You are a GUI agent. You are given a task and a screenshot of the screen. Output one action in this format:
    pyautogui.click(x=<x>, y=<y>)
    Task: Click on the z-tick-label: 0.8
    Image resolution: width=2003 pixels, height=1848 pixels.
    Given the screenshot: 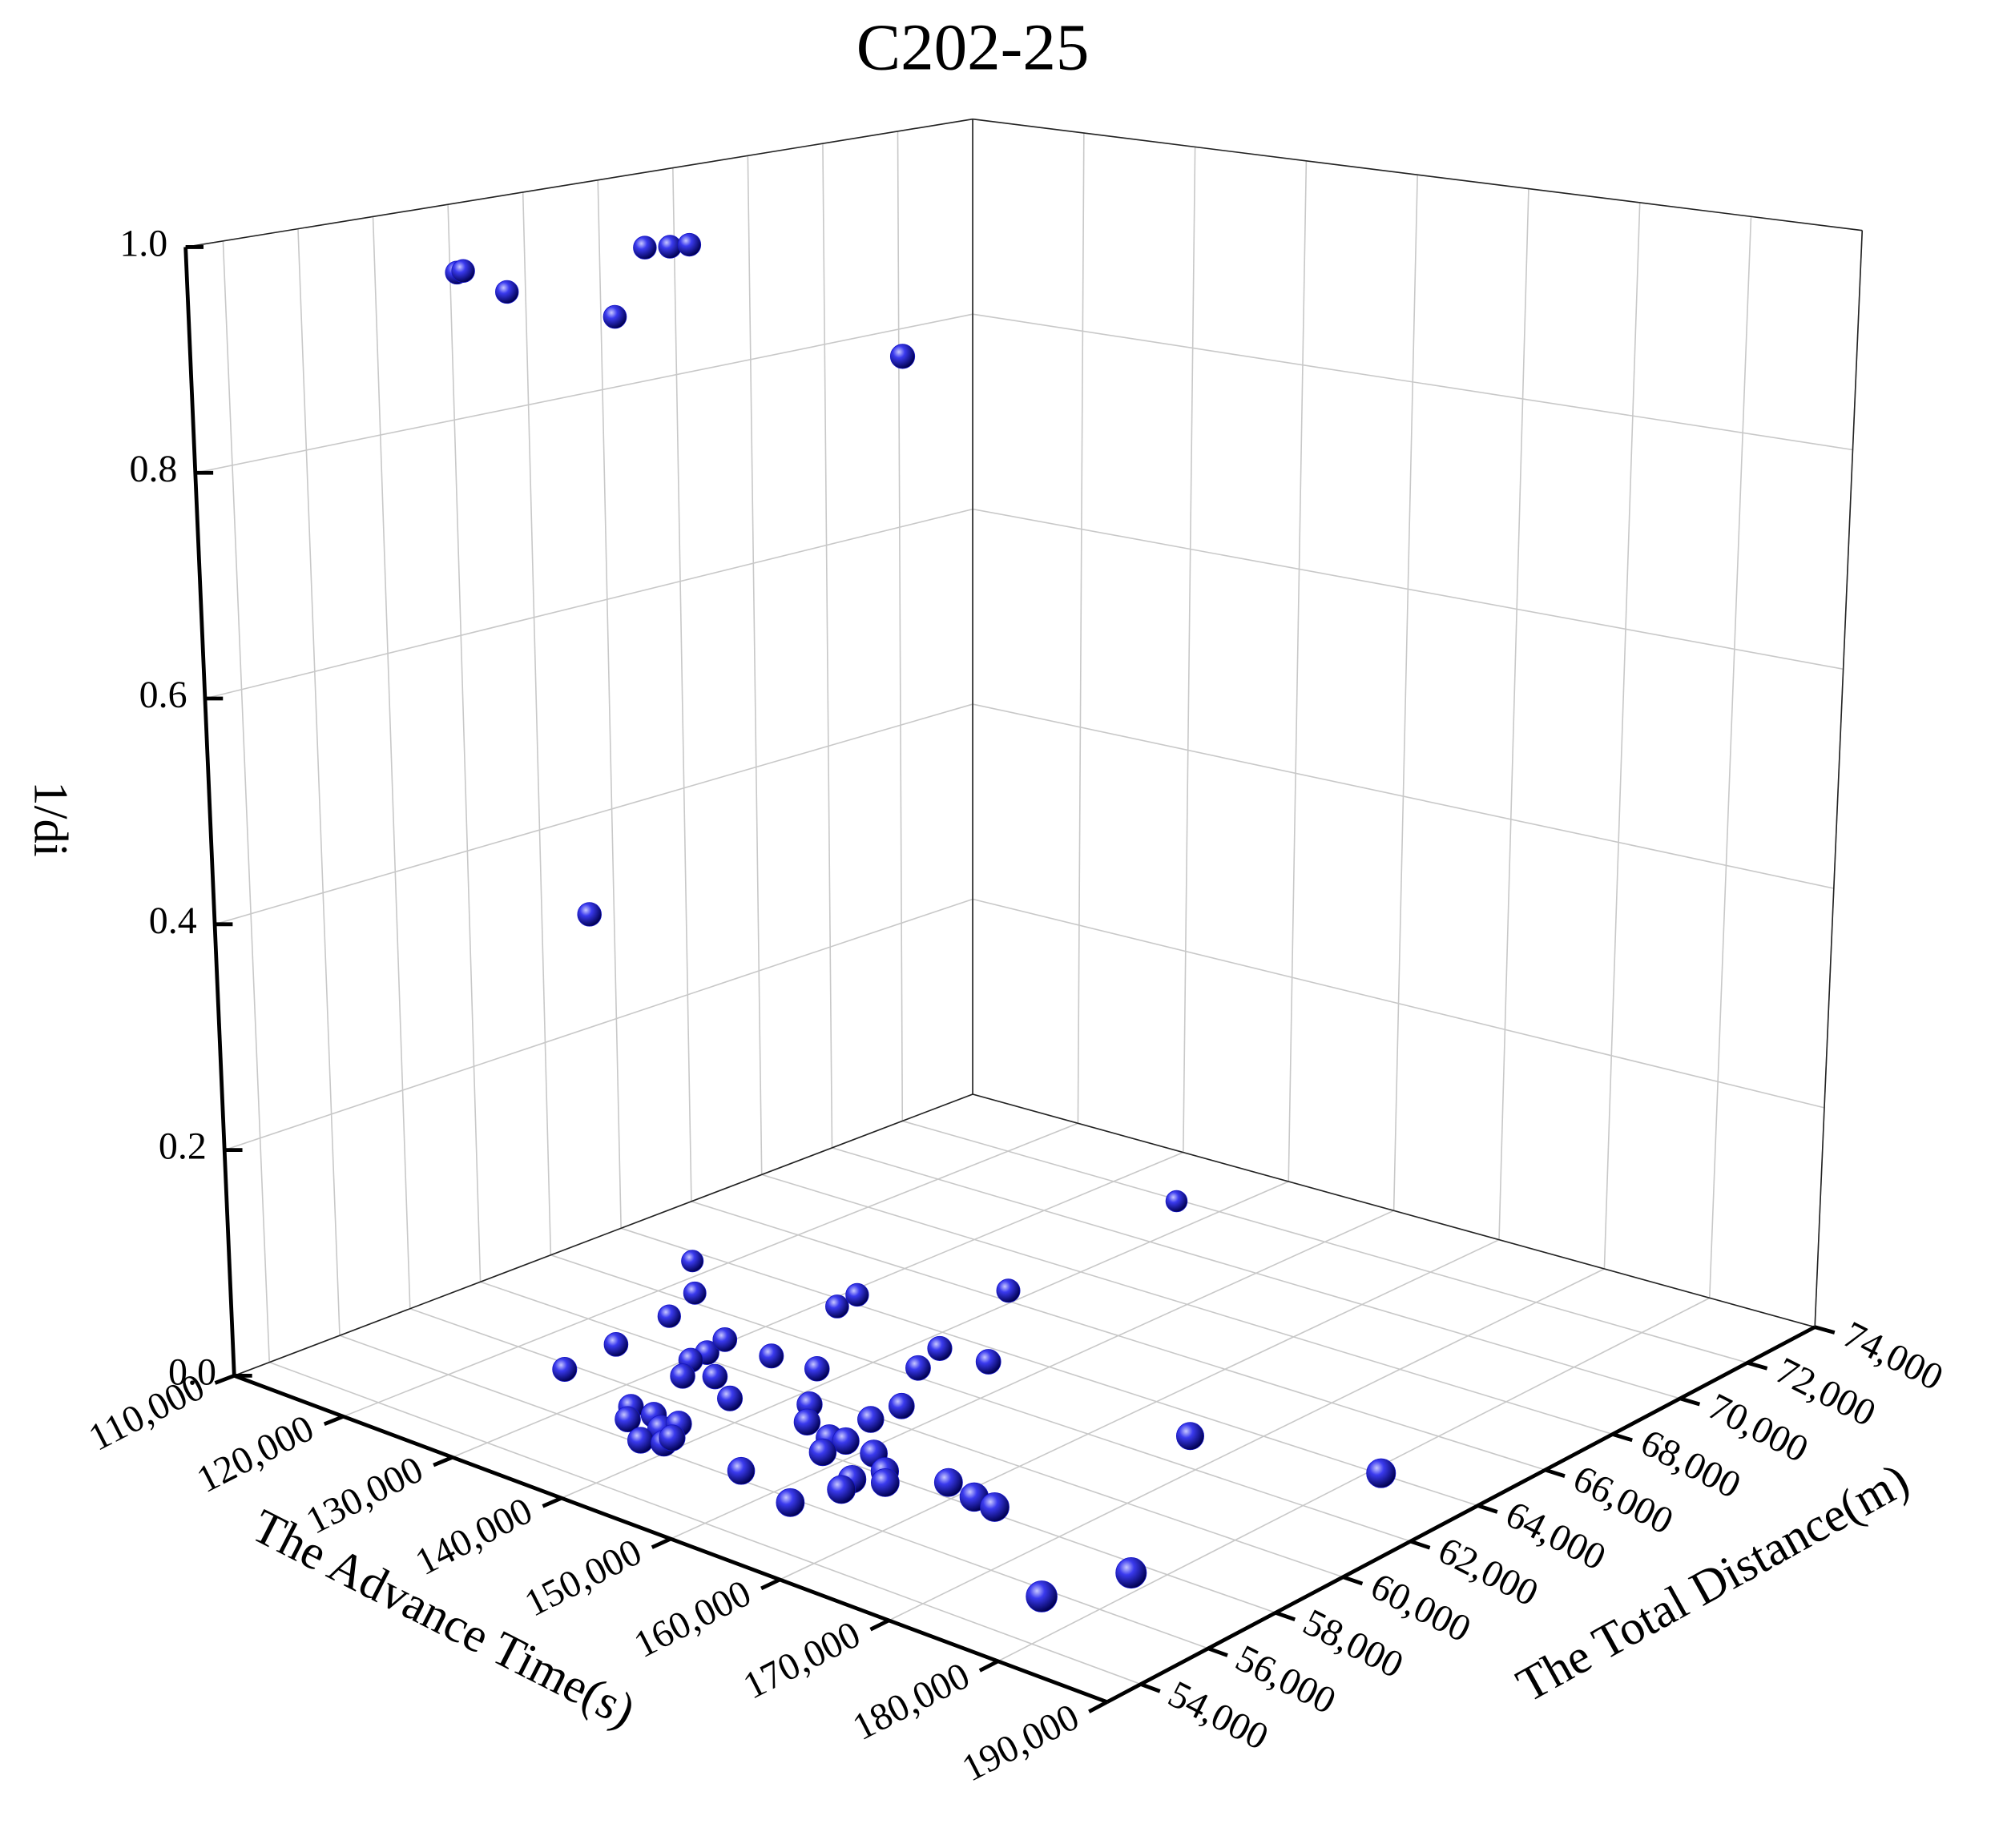 What is the action you would take?
    pyautogui.click(x=154, y=469)
    